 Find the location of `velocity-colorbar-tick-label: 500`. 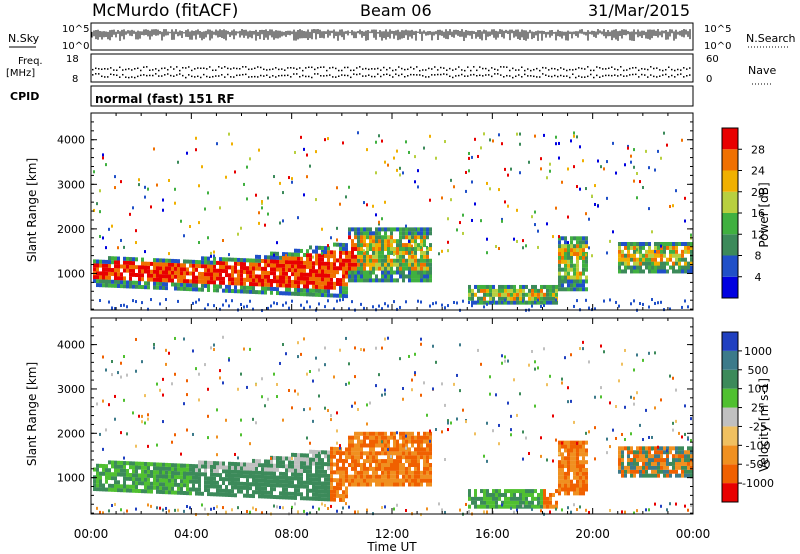

velocity-colorbar-tick-label: 500 is located at coordinates (758, 370).